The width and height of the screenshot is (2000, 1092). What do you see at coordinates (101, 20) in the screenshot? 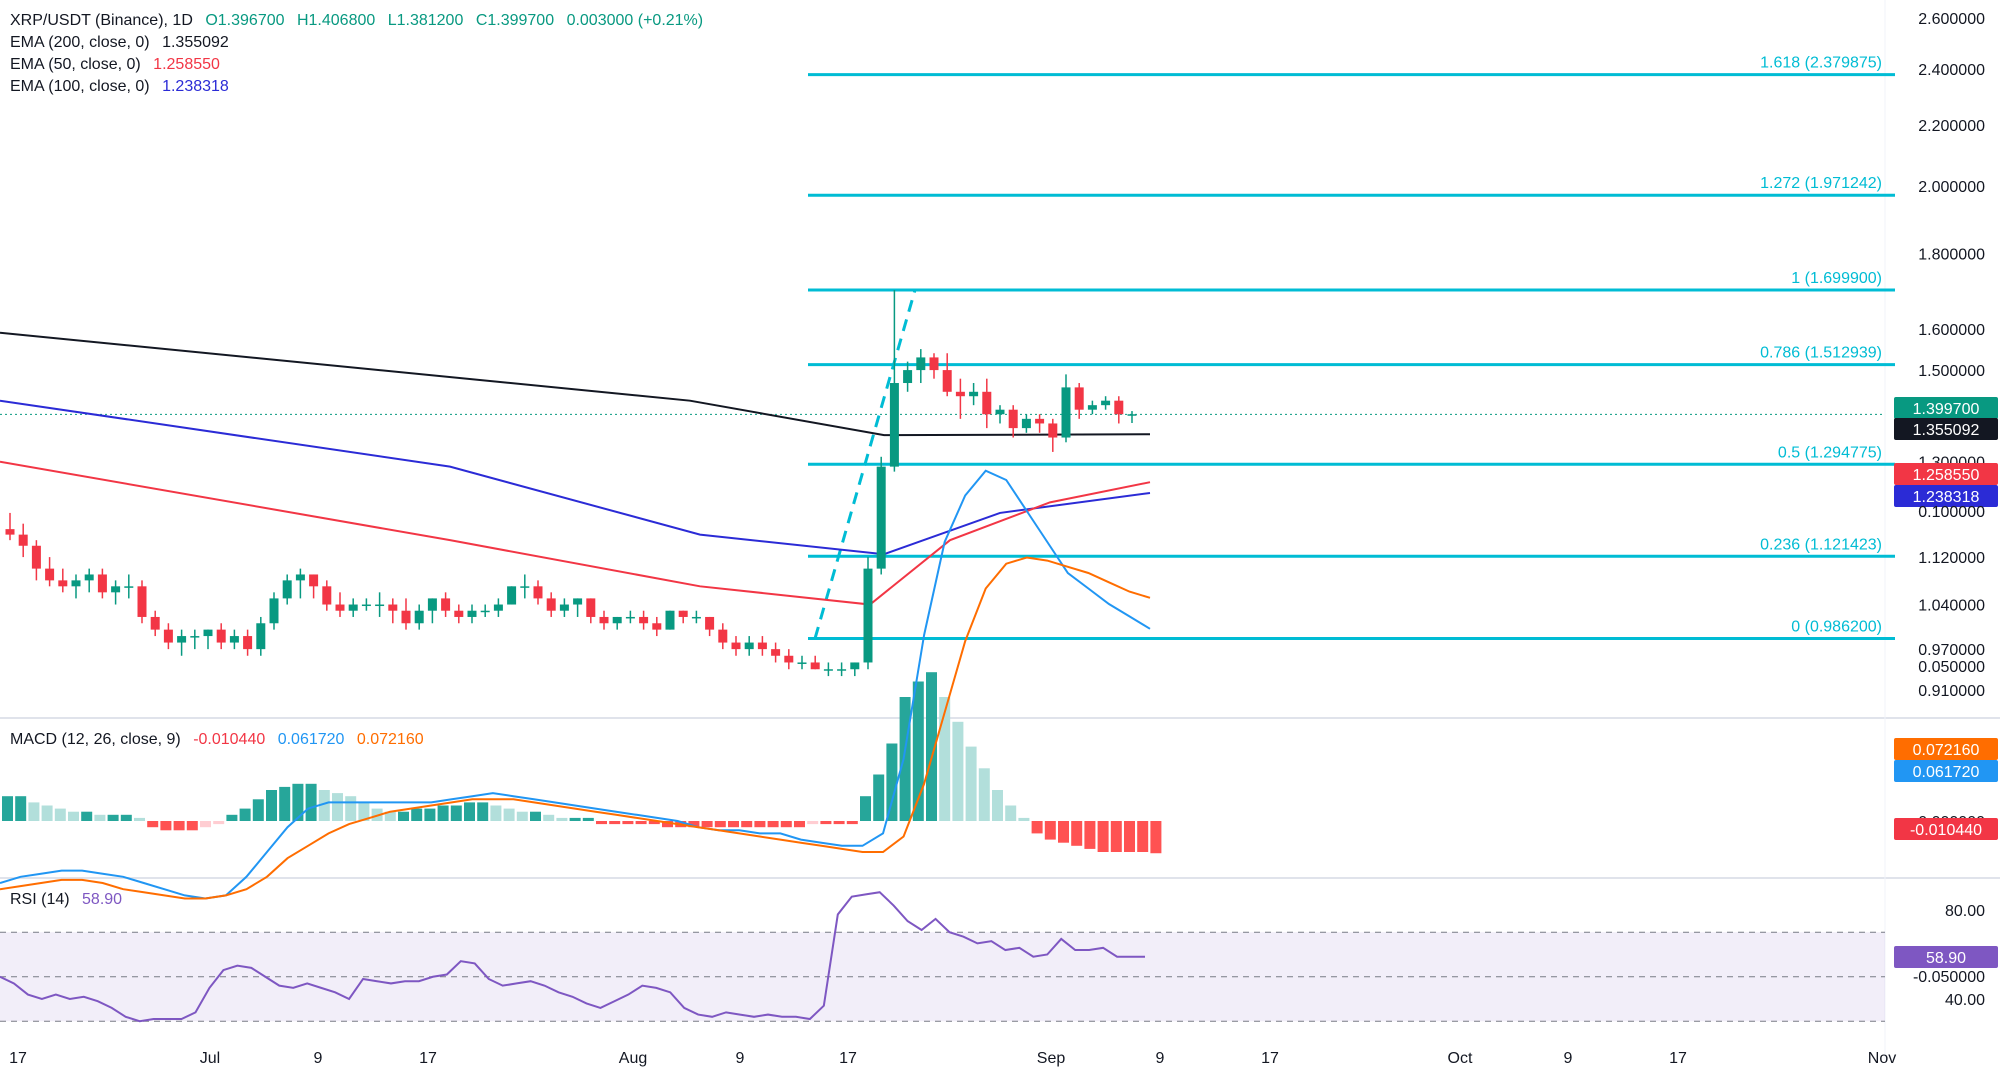
I see `symbol-label: XRP/USDT (Binance), 1D` at bounding box center [101, 20].